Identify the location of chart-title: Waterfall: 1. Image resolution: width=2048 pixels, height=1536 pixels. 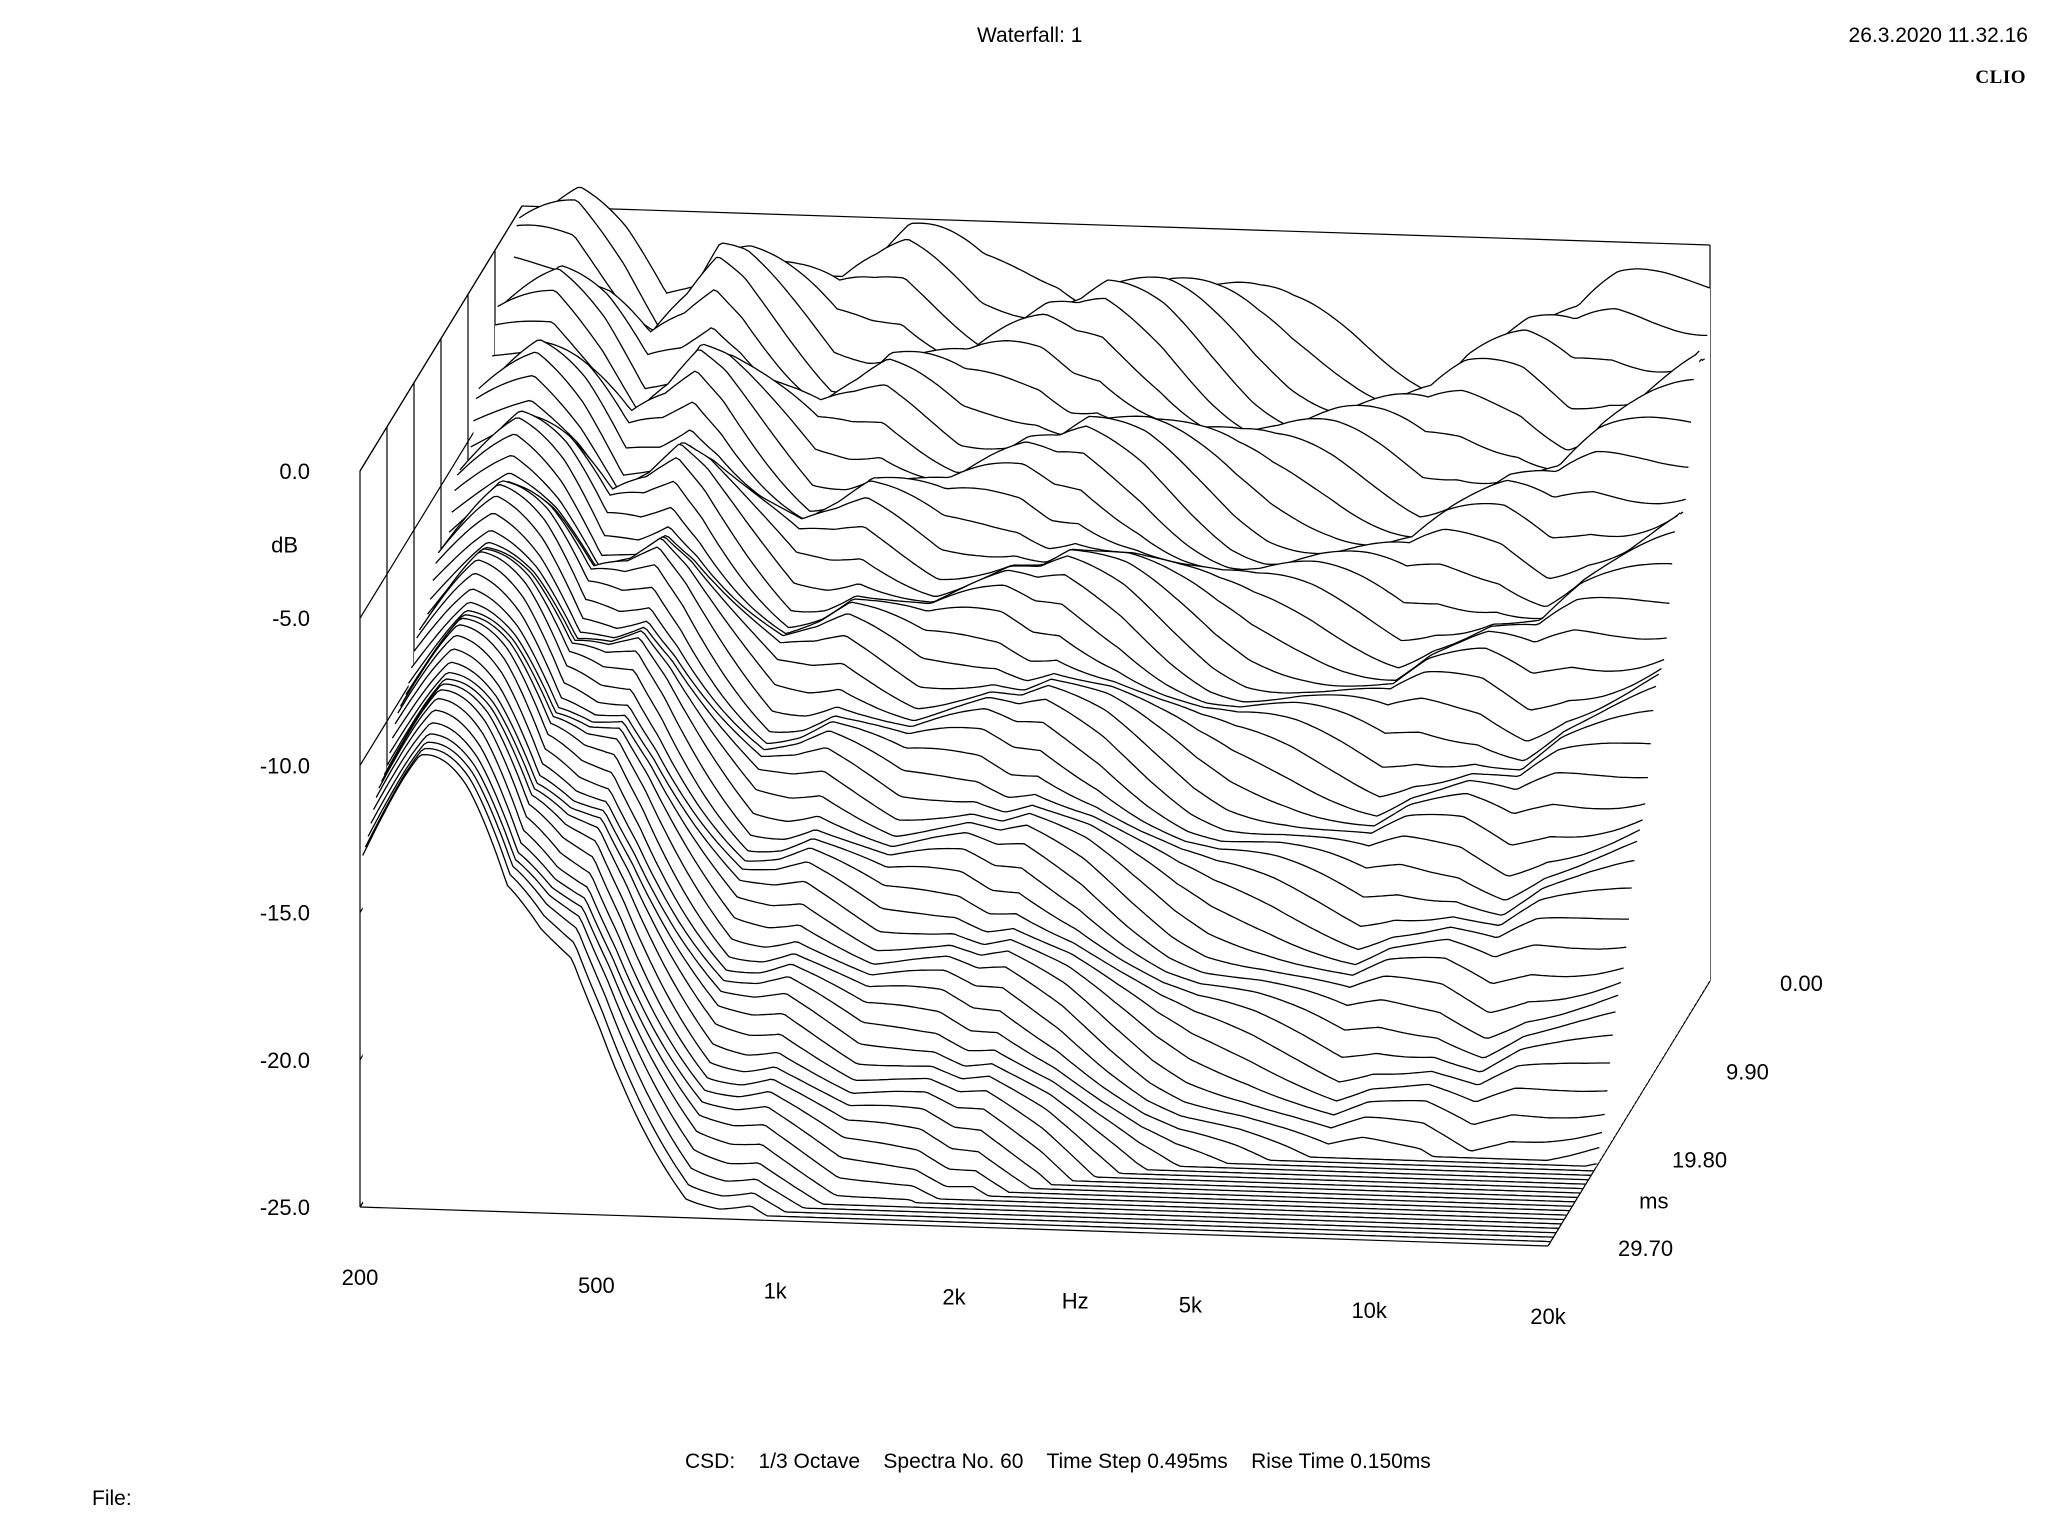
(1030, 35).